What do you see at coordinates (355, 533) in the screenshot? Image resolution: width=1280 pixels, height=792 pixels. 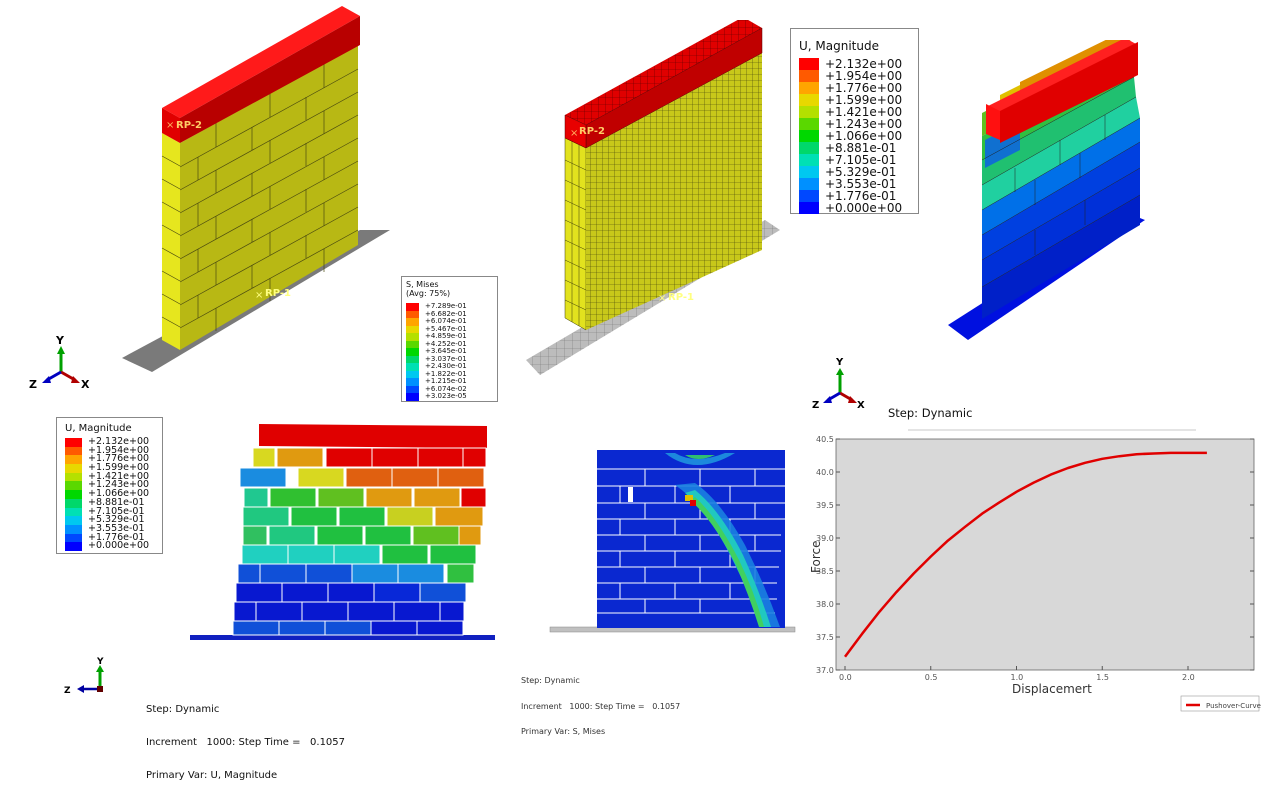 I see `deformed-front-u-view` at bounding box center [355, 533].